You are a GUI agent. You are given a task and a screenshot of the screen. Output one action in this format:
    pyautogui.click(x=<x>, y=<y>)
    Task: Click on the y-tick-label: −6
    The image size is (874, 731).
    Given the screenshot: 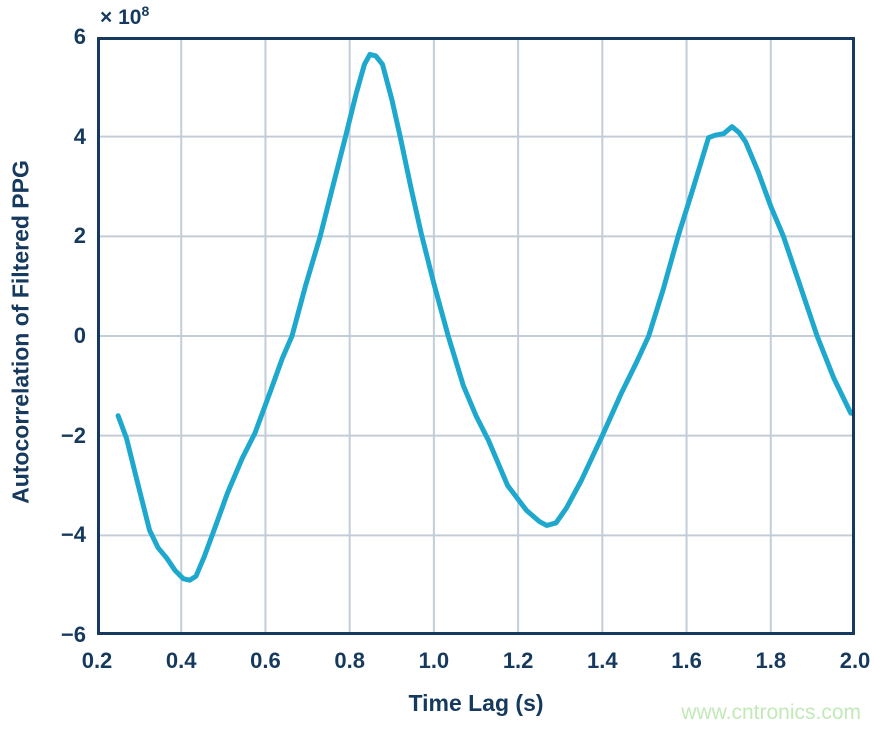 What is the action you would take?
    pyautogui.click(x=73, y=634)
    